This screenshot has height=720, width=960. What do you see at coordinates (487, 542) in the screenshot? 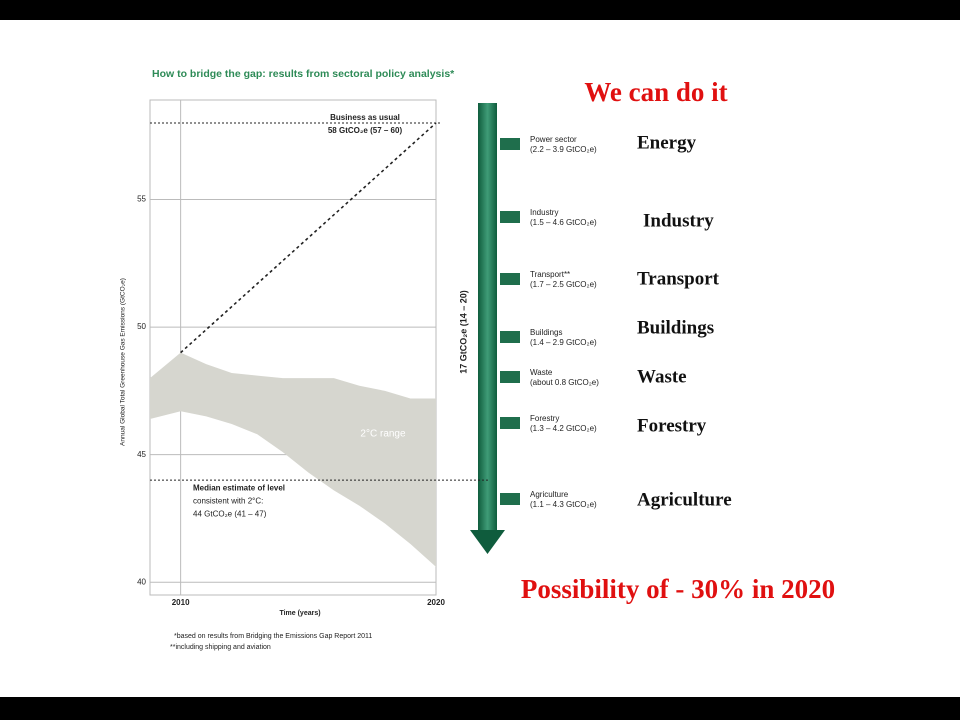
I see `arrow-head` at bounding box center [487, 542].